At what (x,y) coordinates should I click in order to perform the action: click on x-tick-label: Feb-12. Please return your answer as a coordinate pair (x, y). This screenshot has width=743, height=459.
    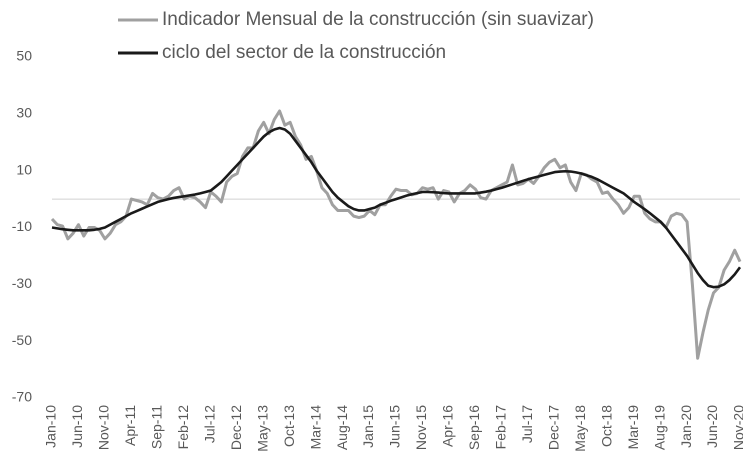
    Looking at the image, I should click on (183, 427).